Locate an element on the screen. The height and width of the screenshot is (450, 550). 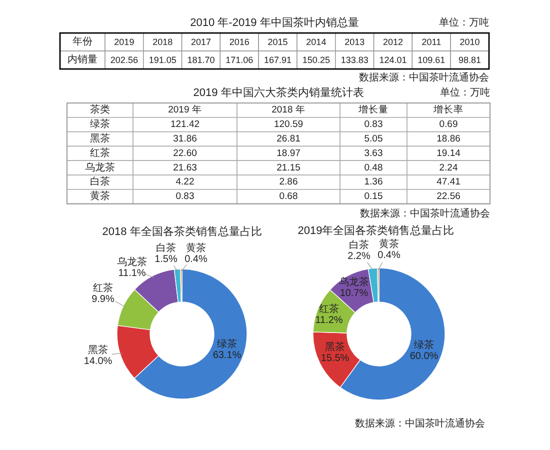
row-header-label: 黄茶 is located at coordinates (100, 196).